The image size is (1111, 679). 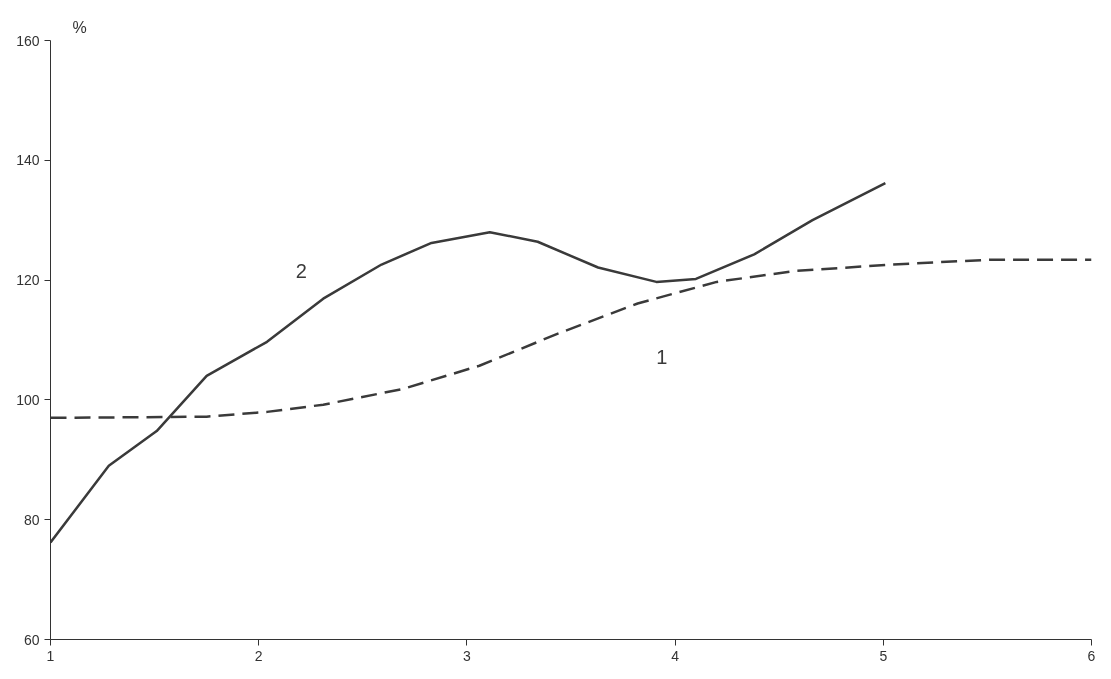 I want to click on y-tick-label: 100, so click(x=28, y=399).